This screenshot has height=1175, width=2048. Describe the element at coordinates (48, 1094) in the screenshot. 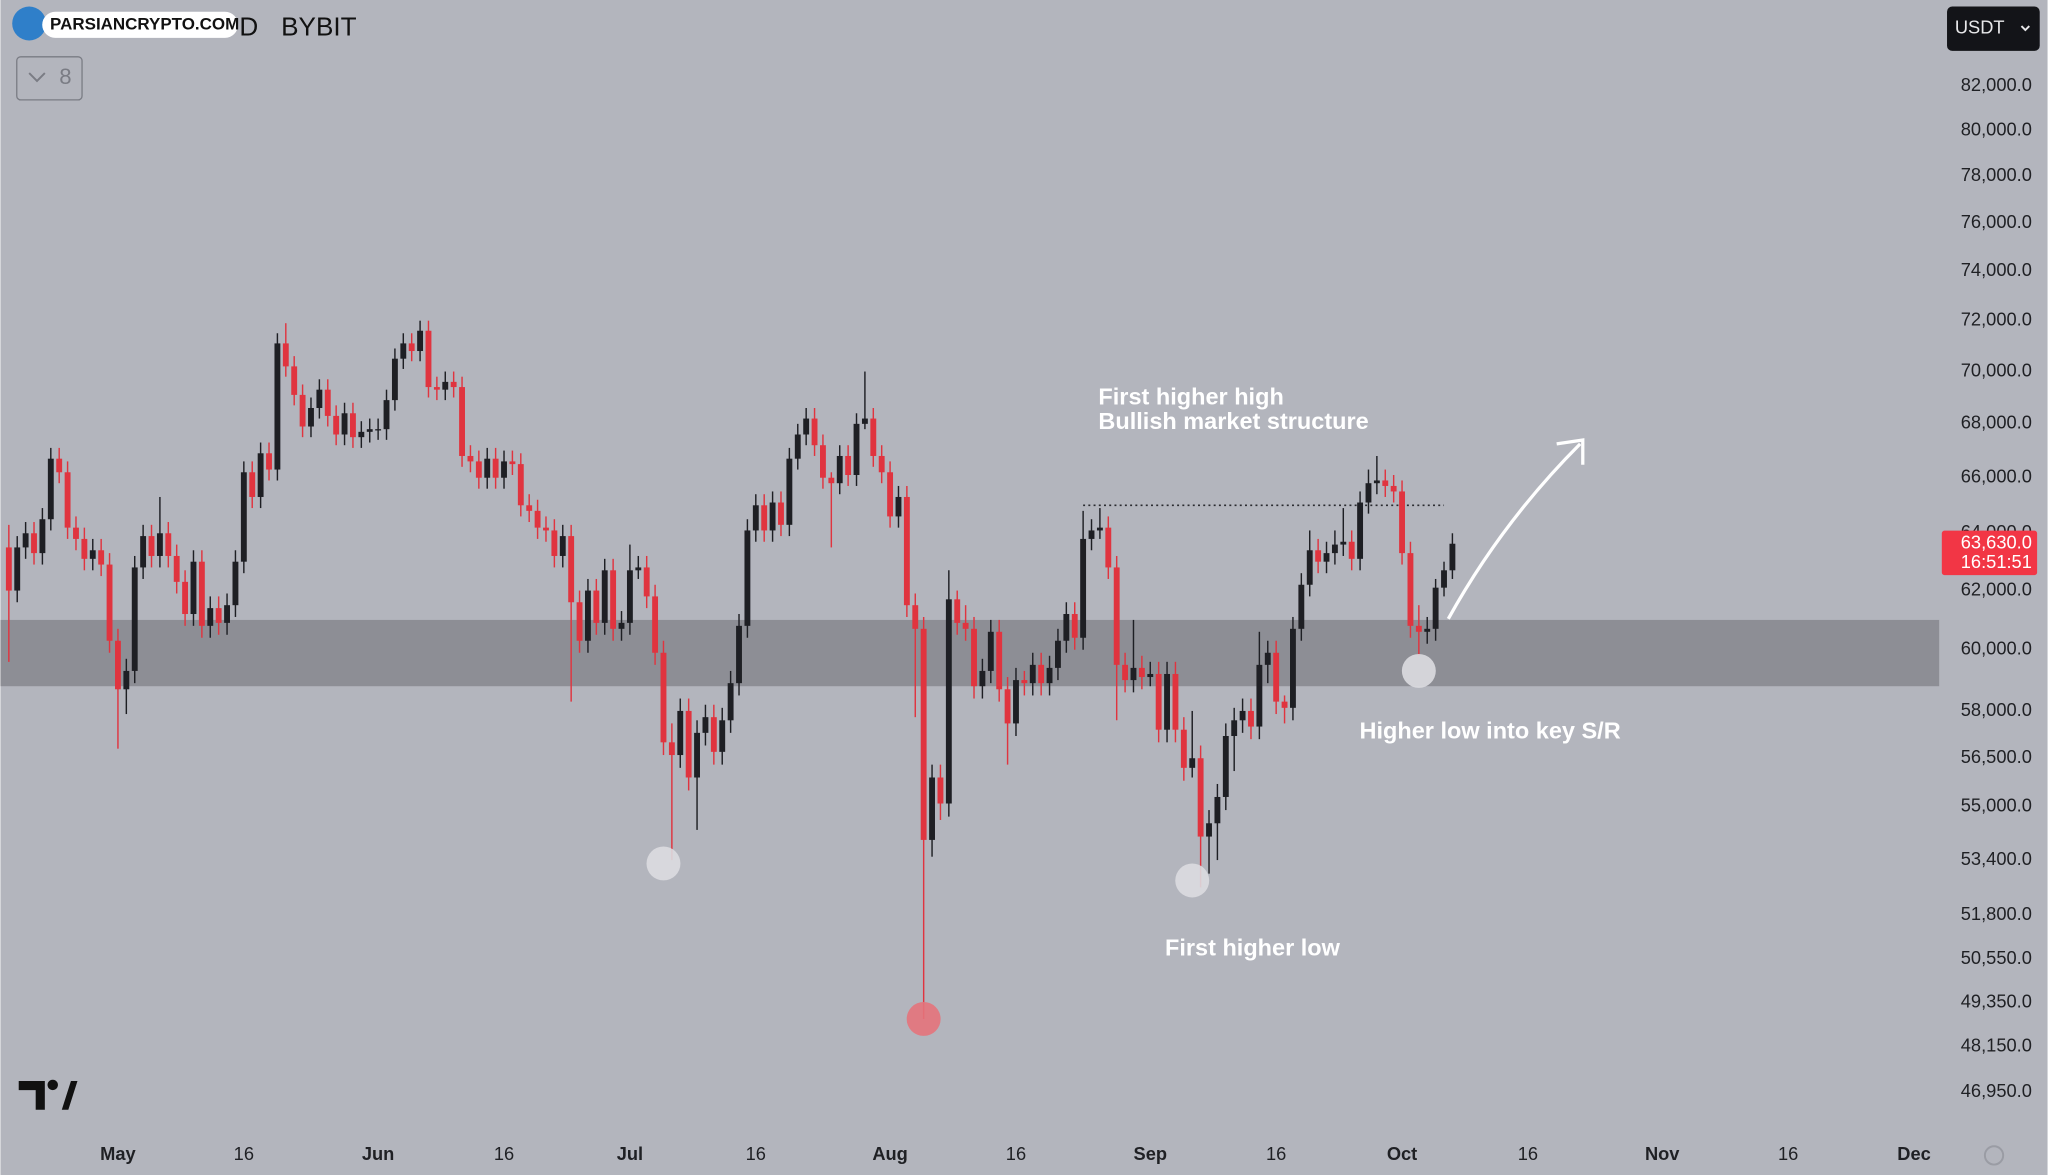

I see `tv-logo` at that location.